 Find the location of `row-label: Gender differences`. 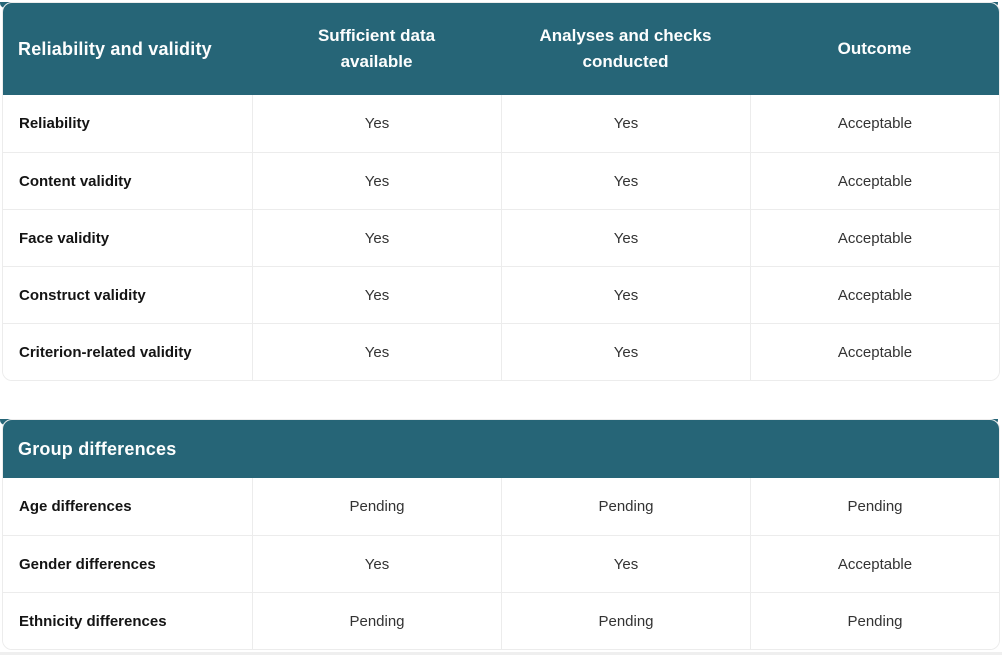

row-label: Gender differences is located at coordinates (87, 564).